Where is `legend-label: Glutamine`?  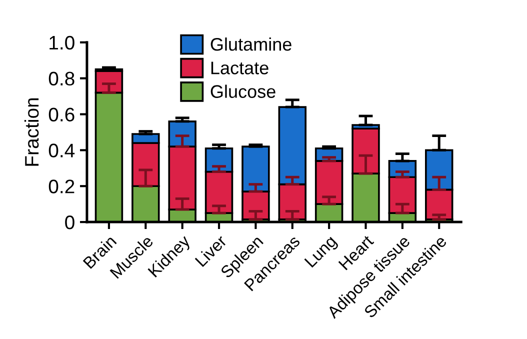 legend-label: Glutamine is located at coordinates (251, 44).